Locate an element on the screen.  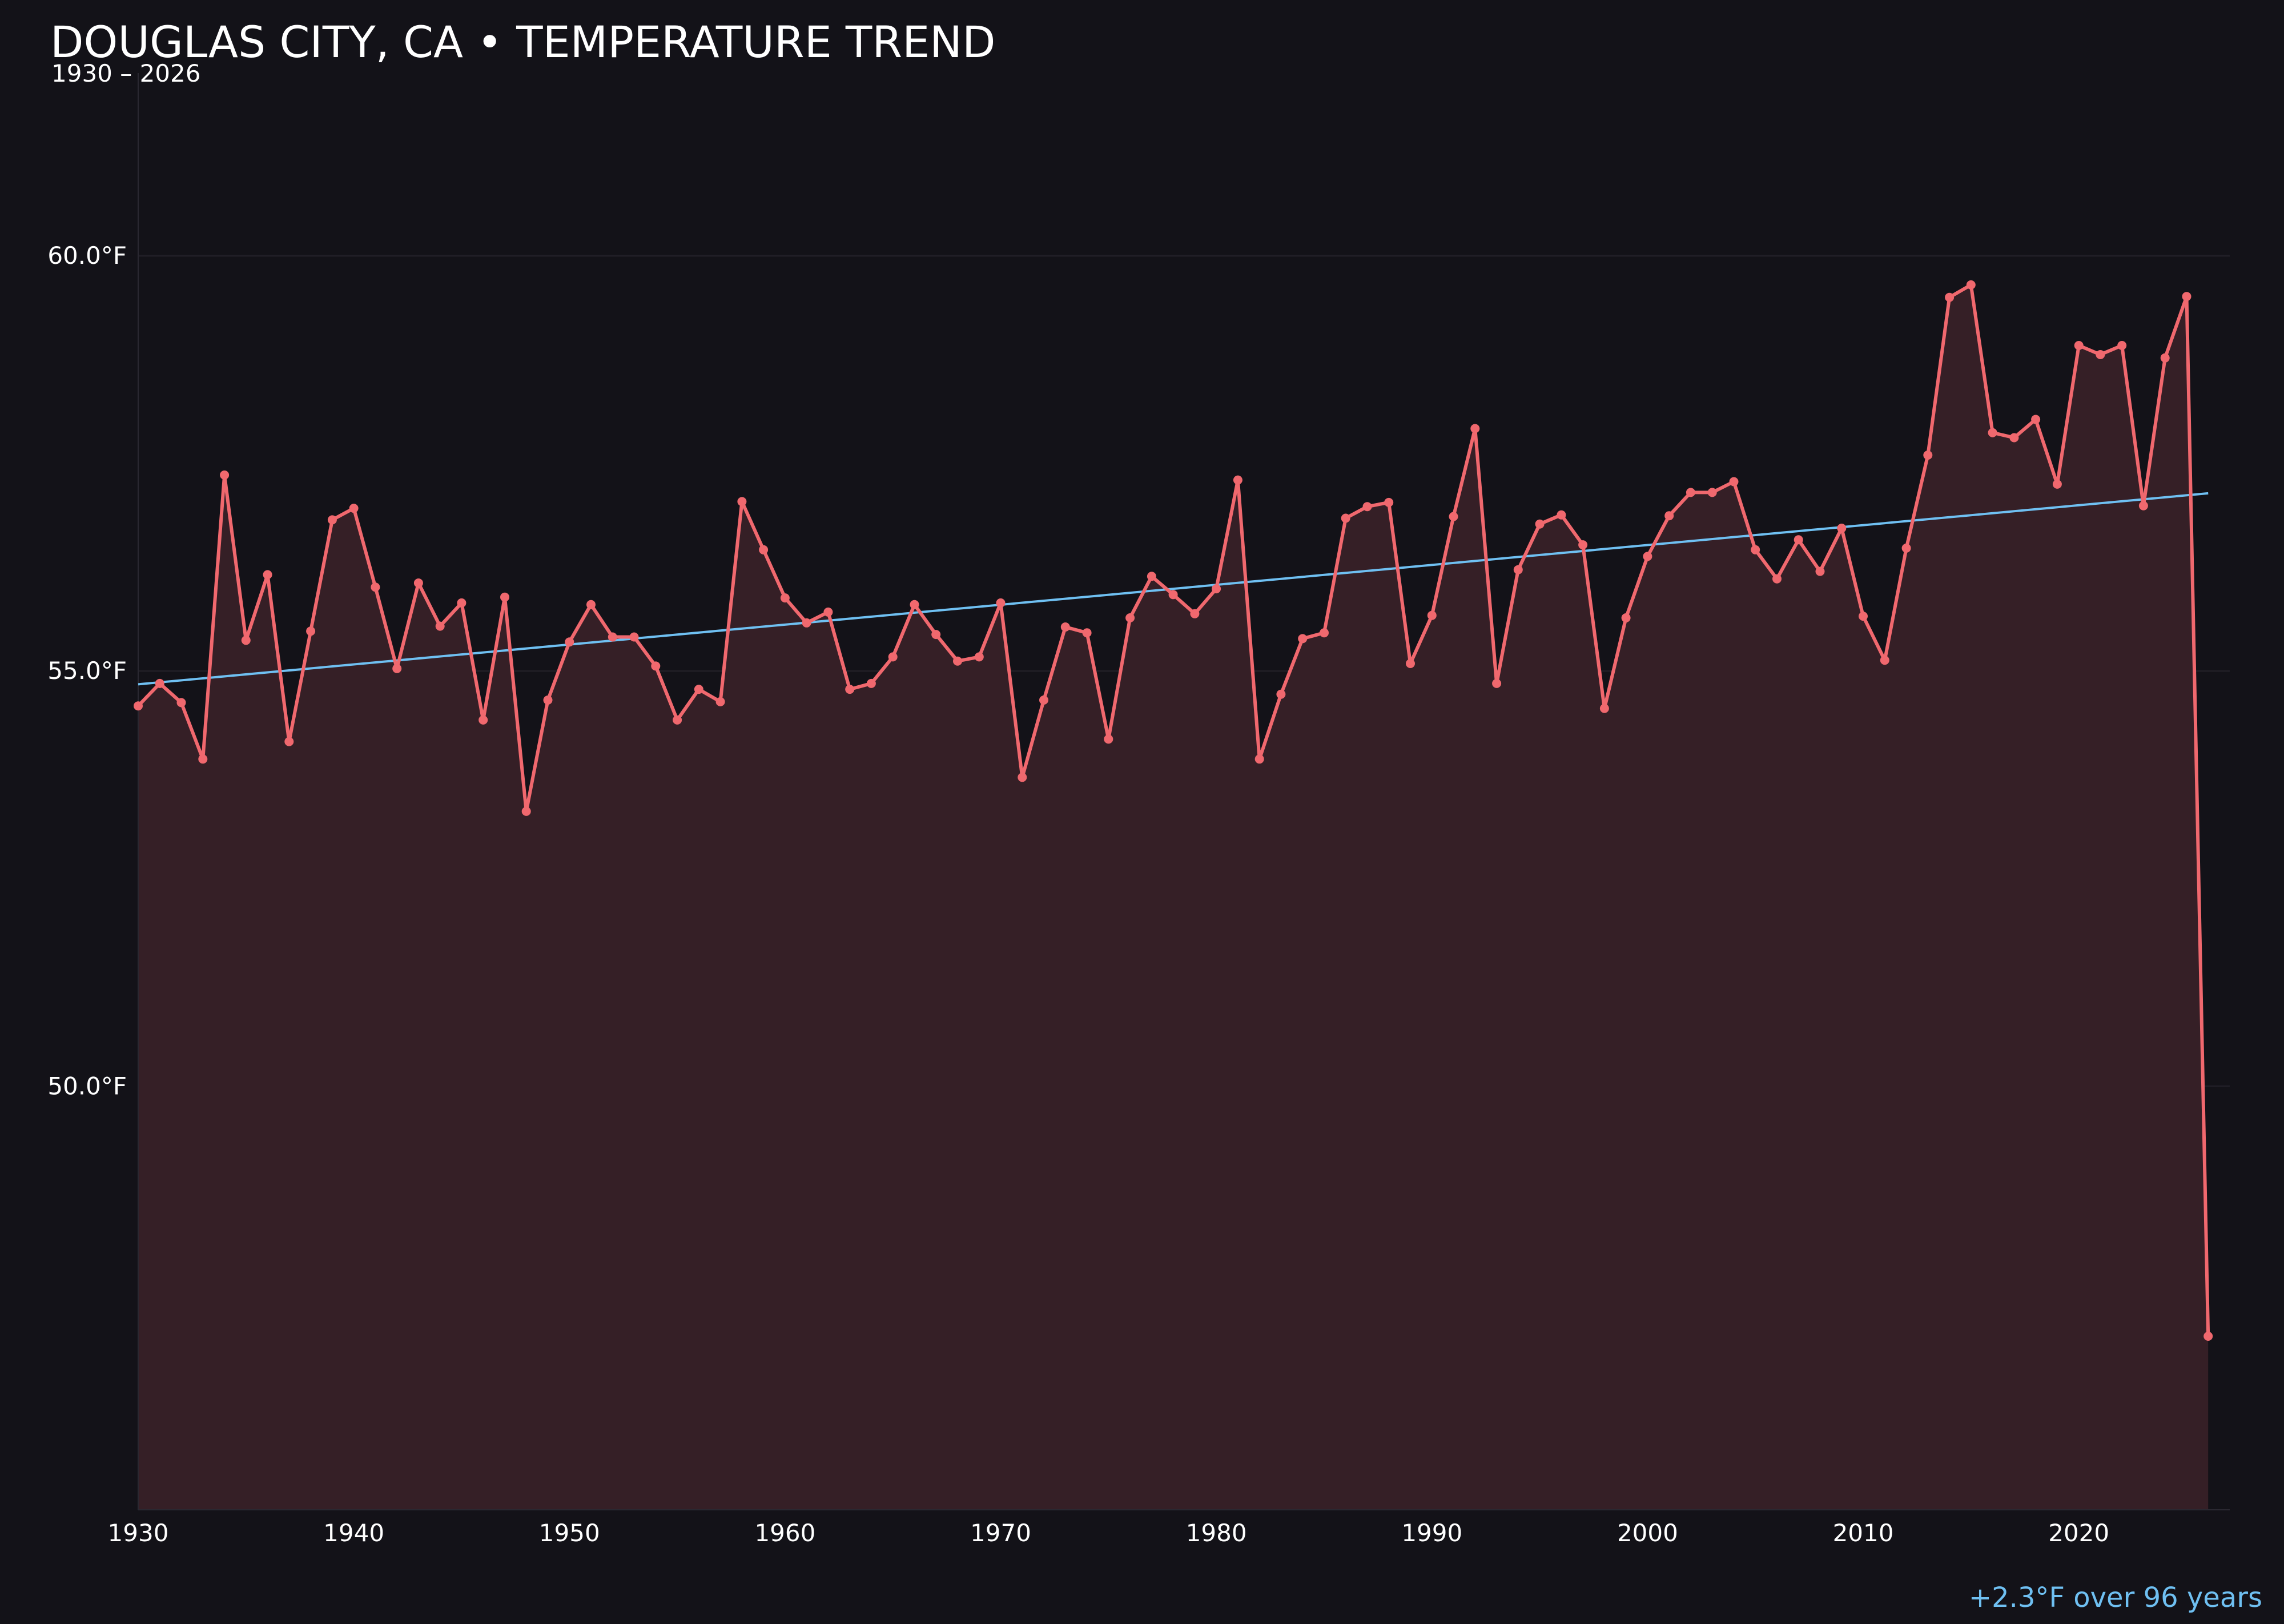
y-tick-label: 60.0°F is located at coordinates (87, 256).